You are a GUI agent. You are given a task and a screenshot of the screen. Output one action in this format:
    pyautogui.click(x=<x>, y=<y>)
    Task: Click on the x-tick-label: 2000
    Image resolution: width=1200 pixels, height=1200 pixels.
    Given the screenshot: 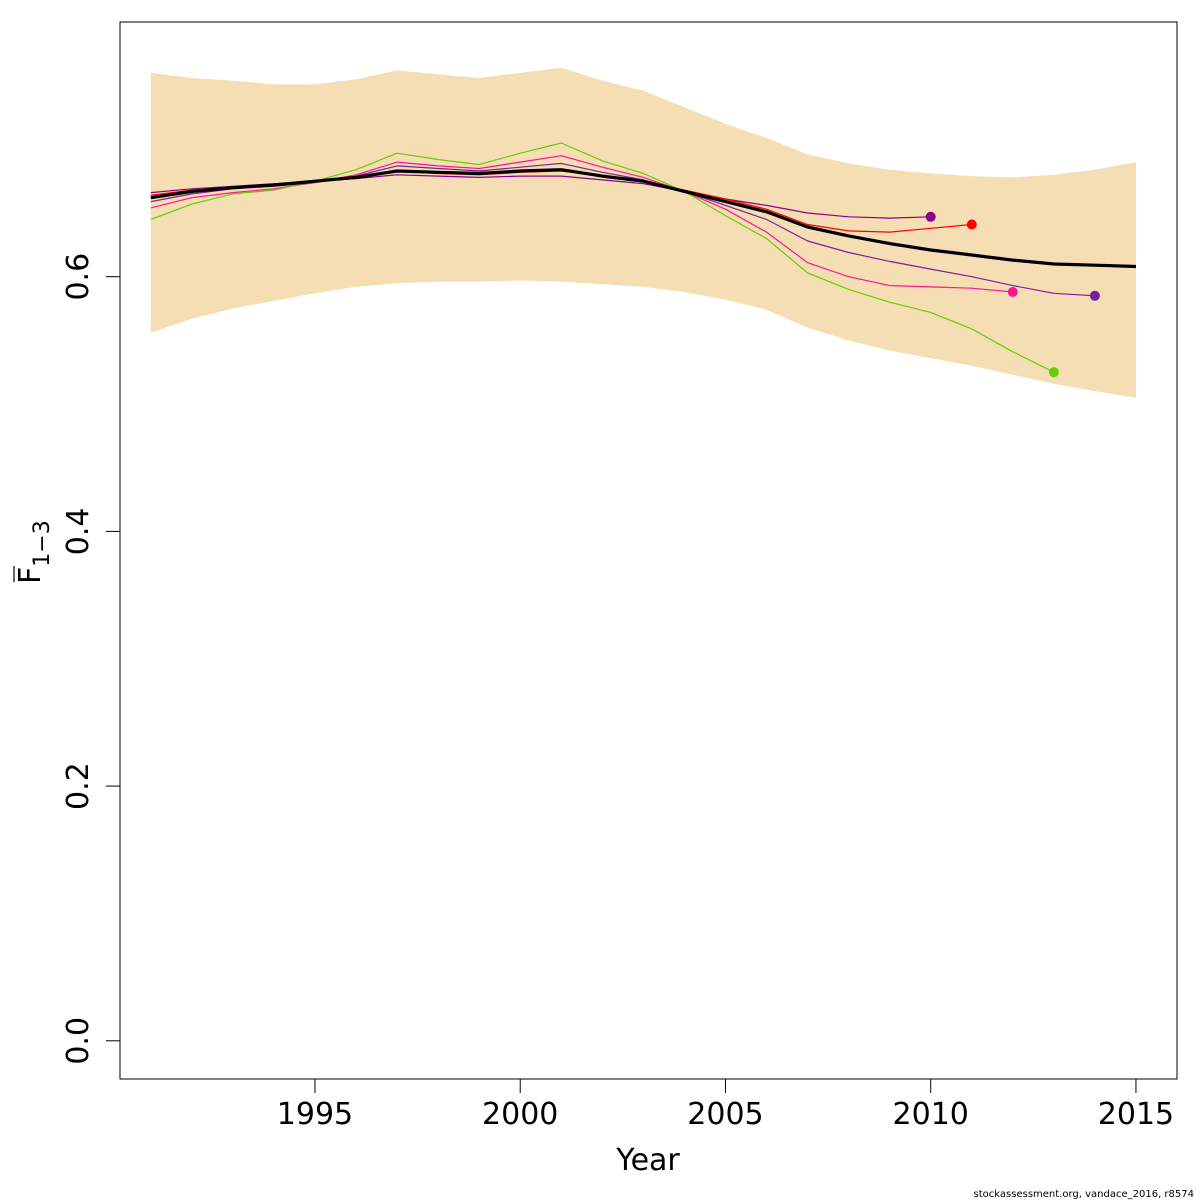 What is the action you would take?
    pyautogui.click(x=520, y=1114)
    